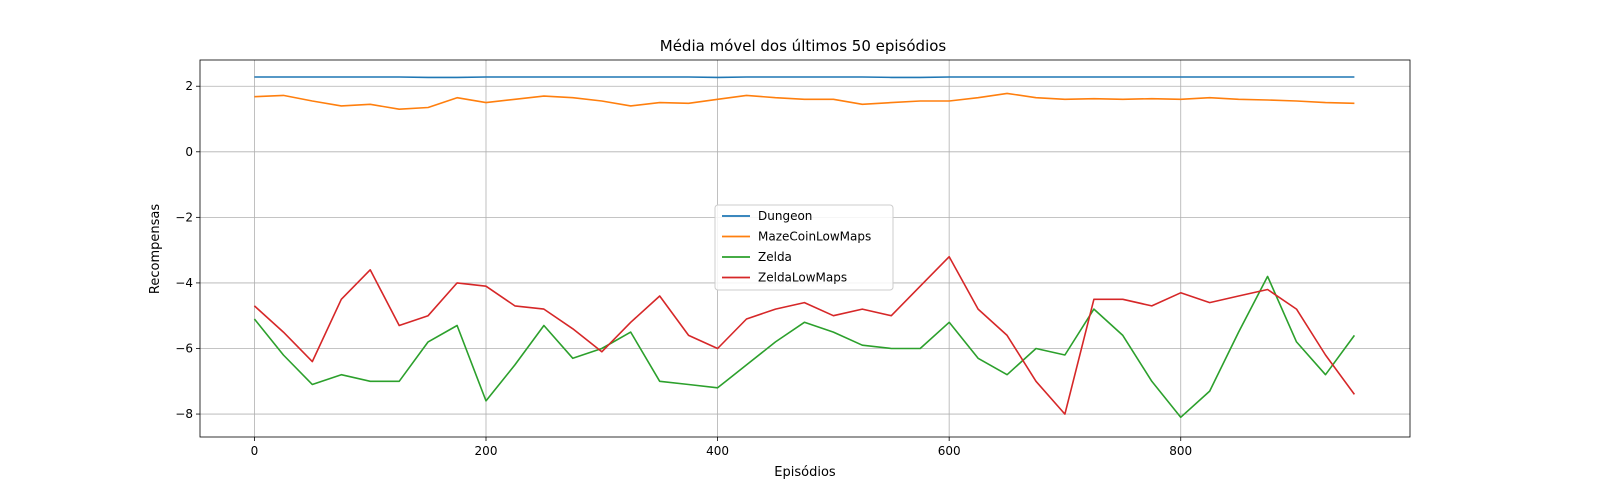 This screenshot has height=504, width=1600. Describe the element at coordinates (184, 414) in the screenshot. I see `y-tick-label: −8` at that location.